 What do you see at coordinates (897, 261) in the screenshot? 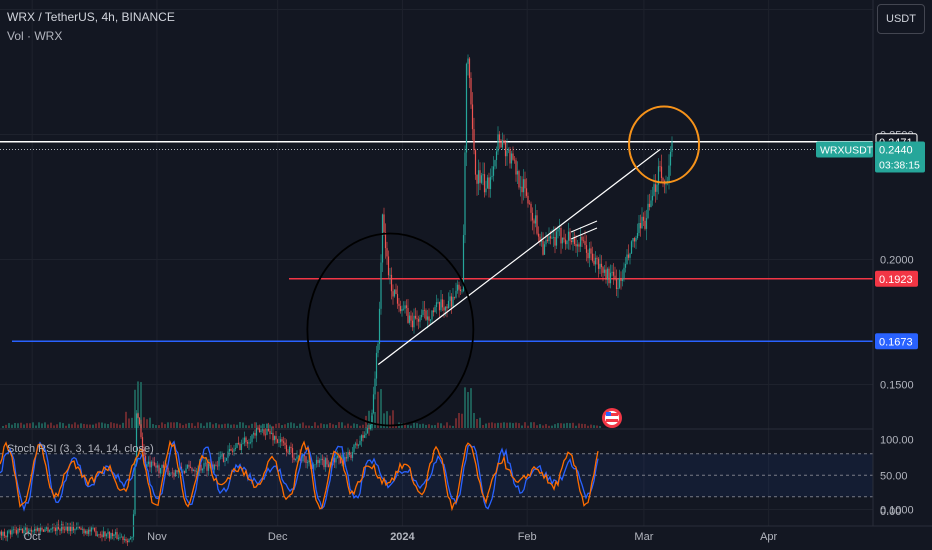
I see `price-tick: 0.2000` at bounding box center [897, 261].